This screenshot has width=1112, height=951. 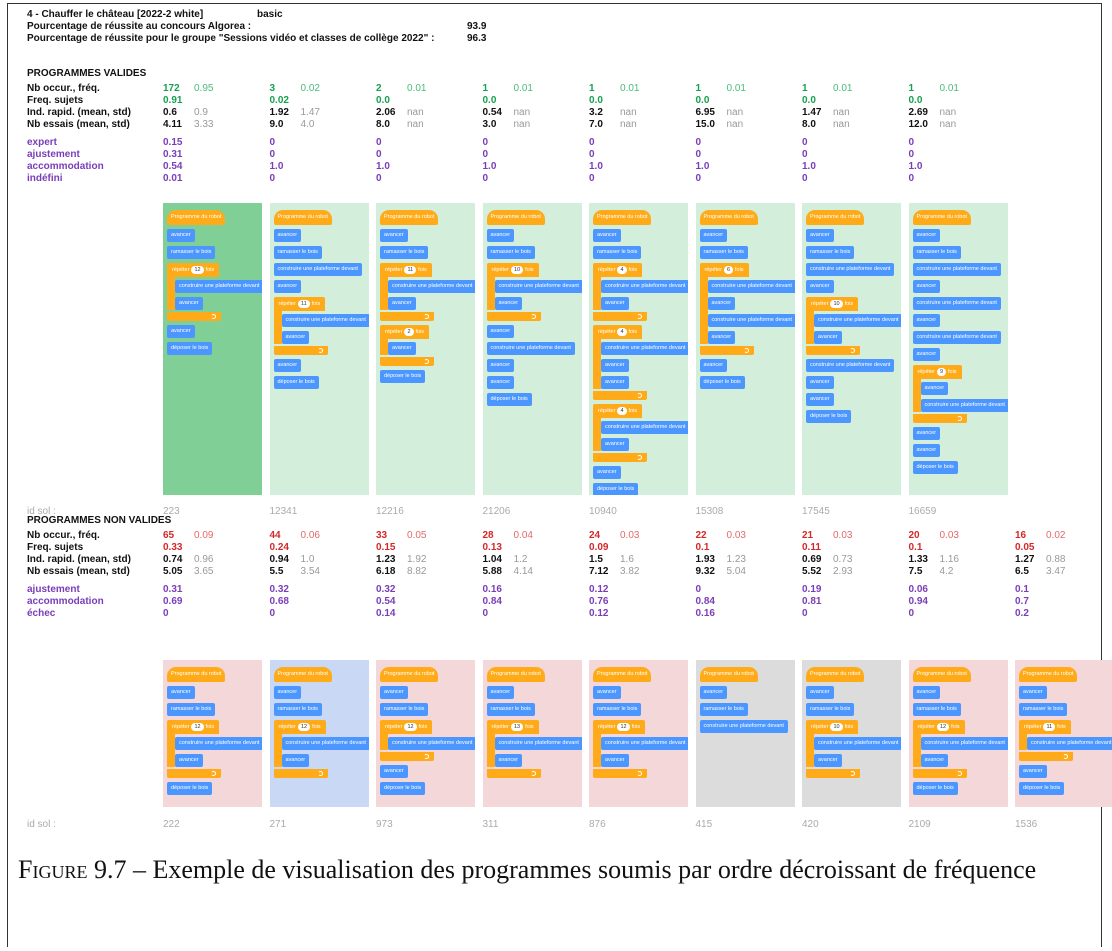 What do you see at coordinates (299, 727) in the screenshot?
I see `repeat-head: répéter 12 fois` at bounding box center [299, 727].